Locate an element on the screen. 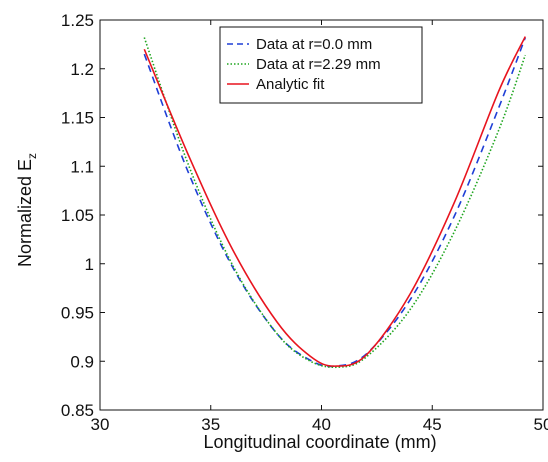  y-tick-label: 1.2 is located at coordinates (82, 69).